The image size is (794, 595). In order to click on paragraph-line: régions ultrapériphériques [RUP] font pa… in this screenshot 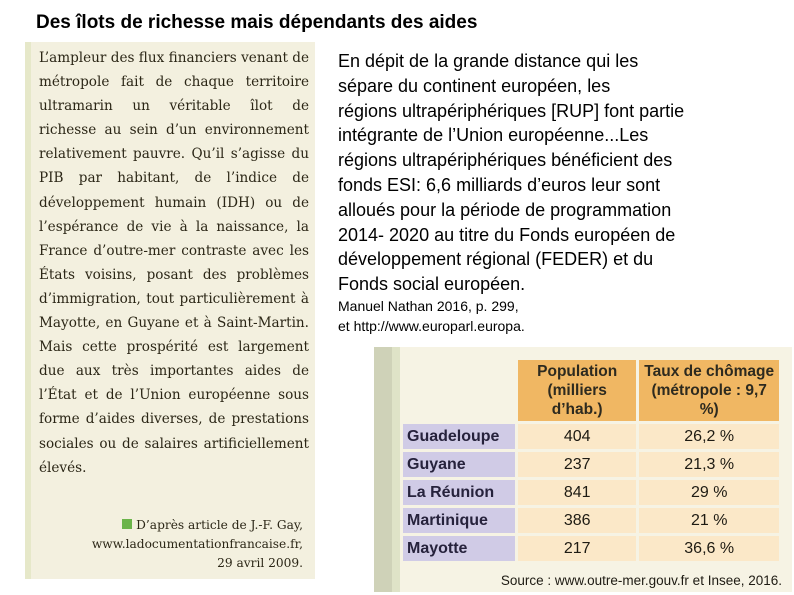, I will do `click(511, 110)`.